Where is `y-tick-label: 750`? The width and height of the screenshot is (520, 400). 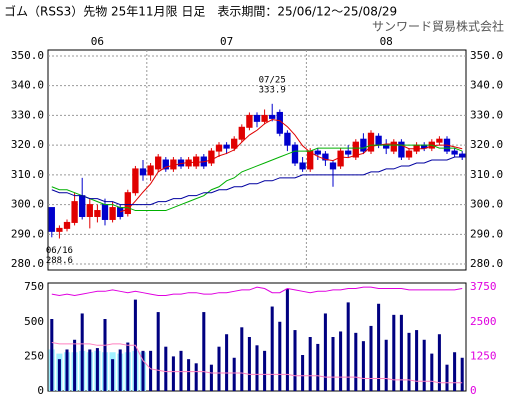 y-tick-label: 750 is located at coordinates (34, 286).